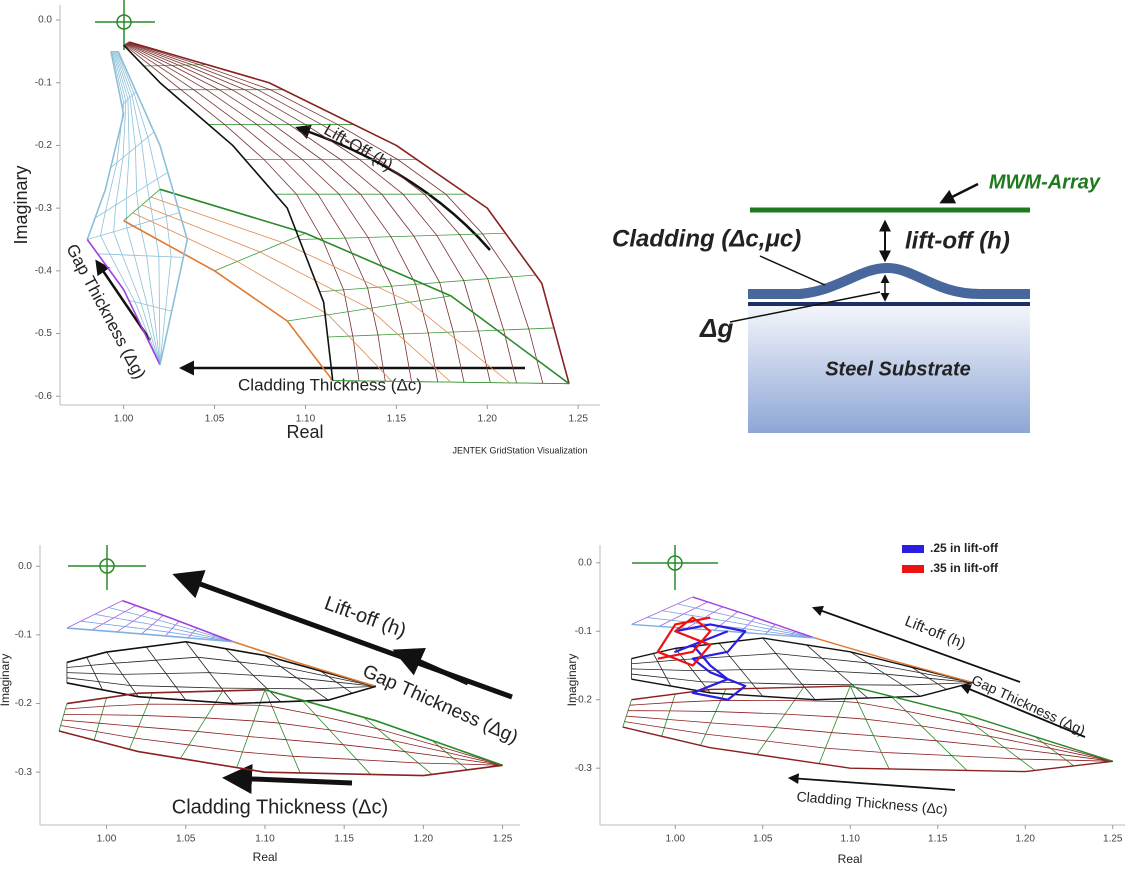 Image resolution: width=1132 pixels, height=871 pixels. What do you see at coordinates (1045, 182) in the screenshot?
I see `sensor-label: MWM-Array` at bounding box center [1045, 182].